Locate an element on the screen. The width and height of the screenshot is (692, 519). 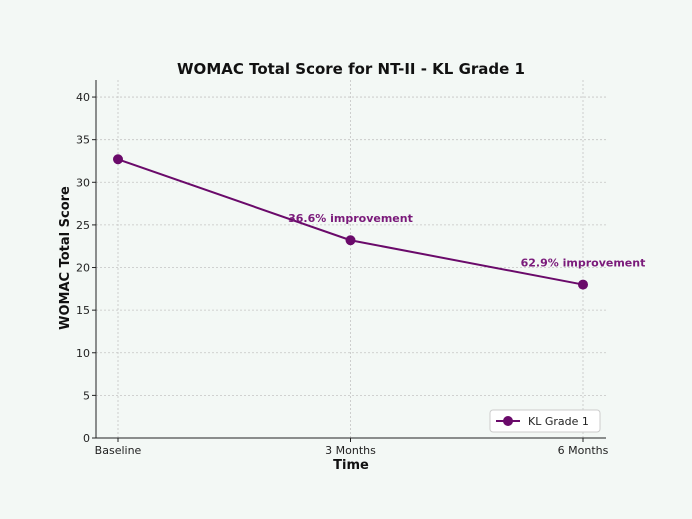
y-tick-label: 30 is located at coordinates (83, 182).